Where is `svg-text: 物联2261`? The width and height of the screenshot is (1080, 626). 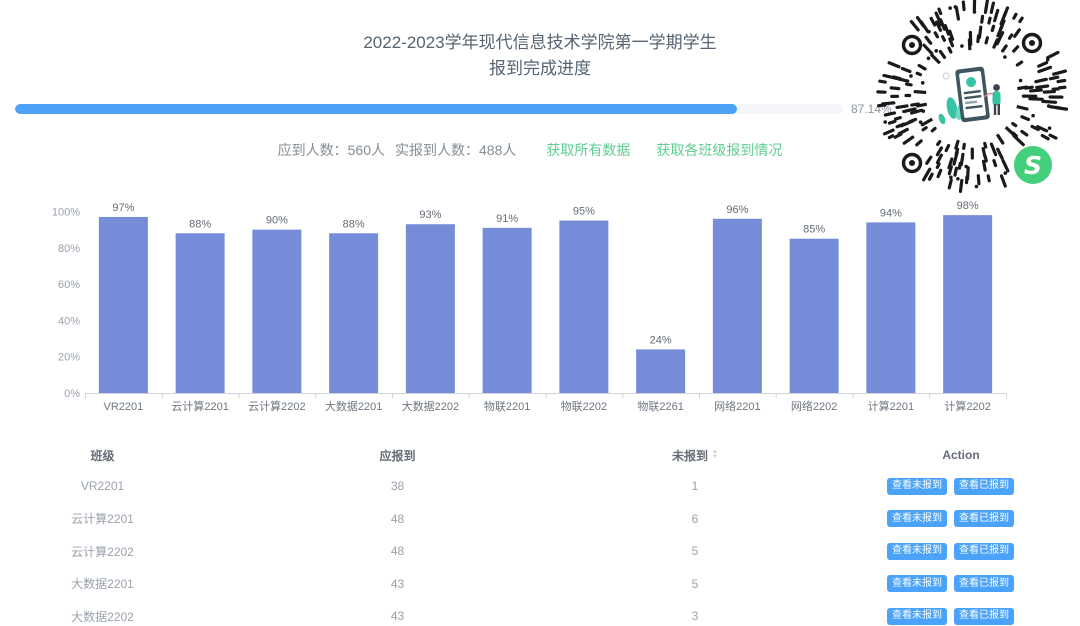 svg-text: 物联2261 is located at coordinates (660, 406).